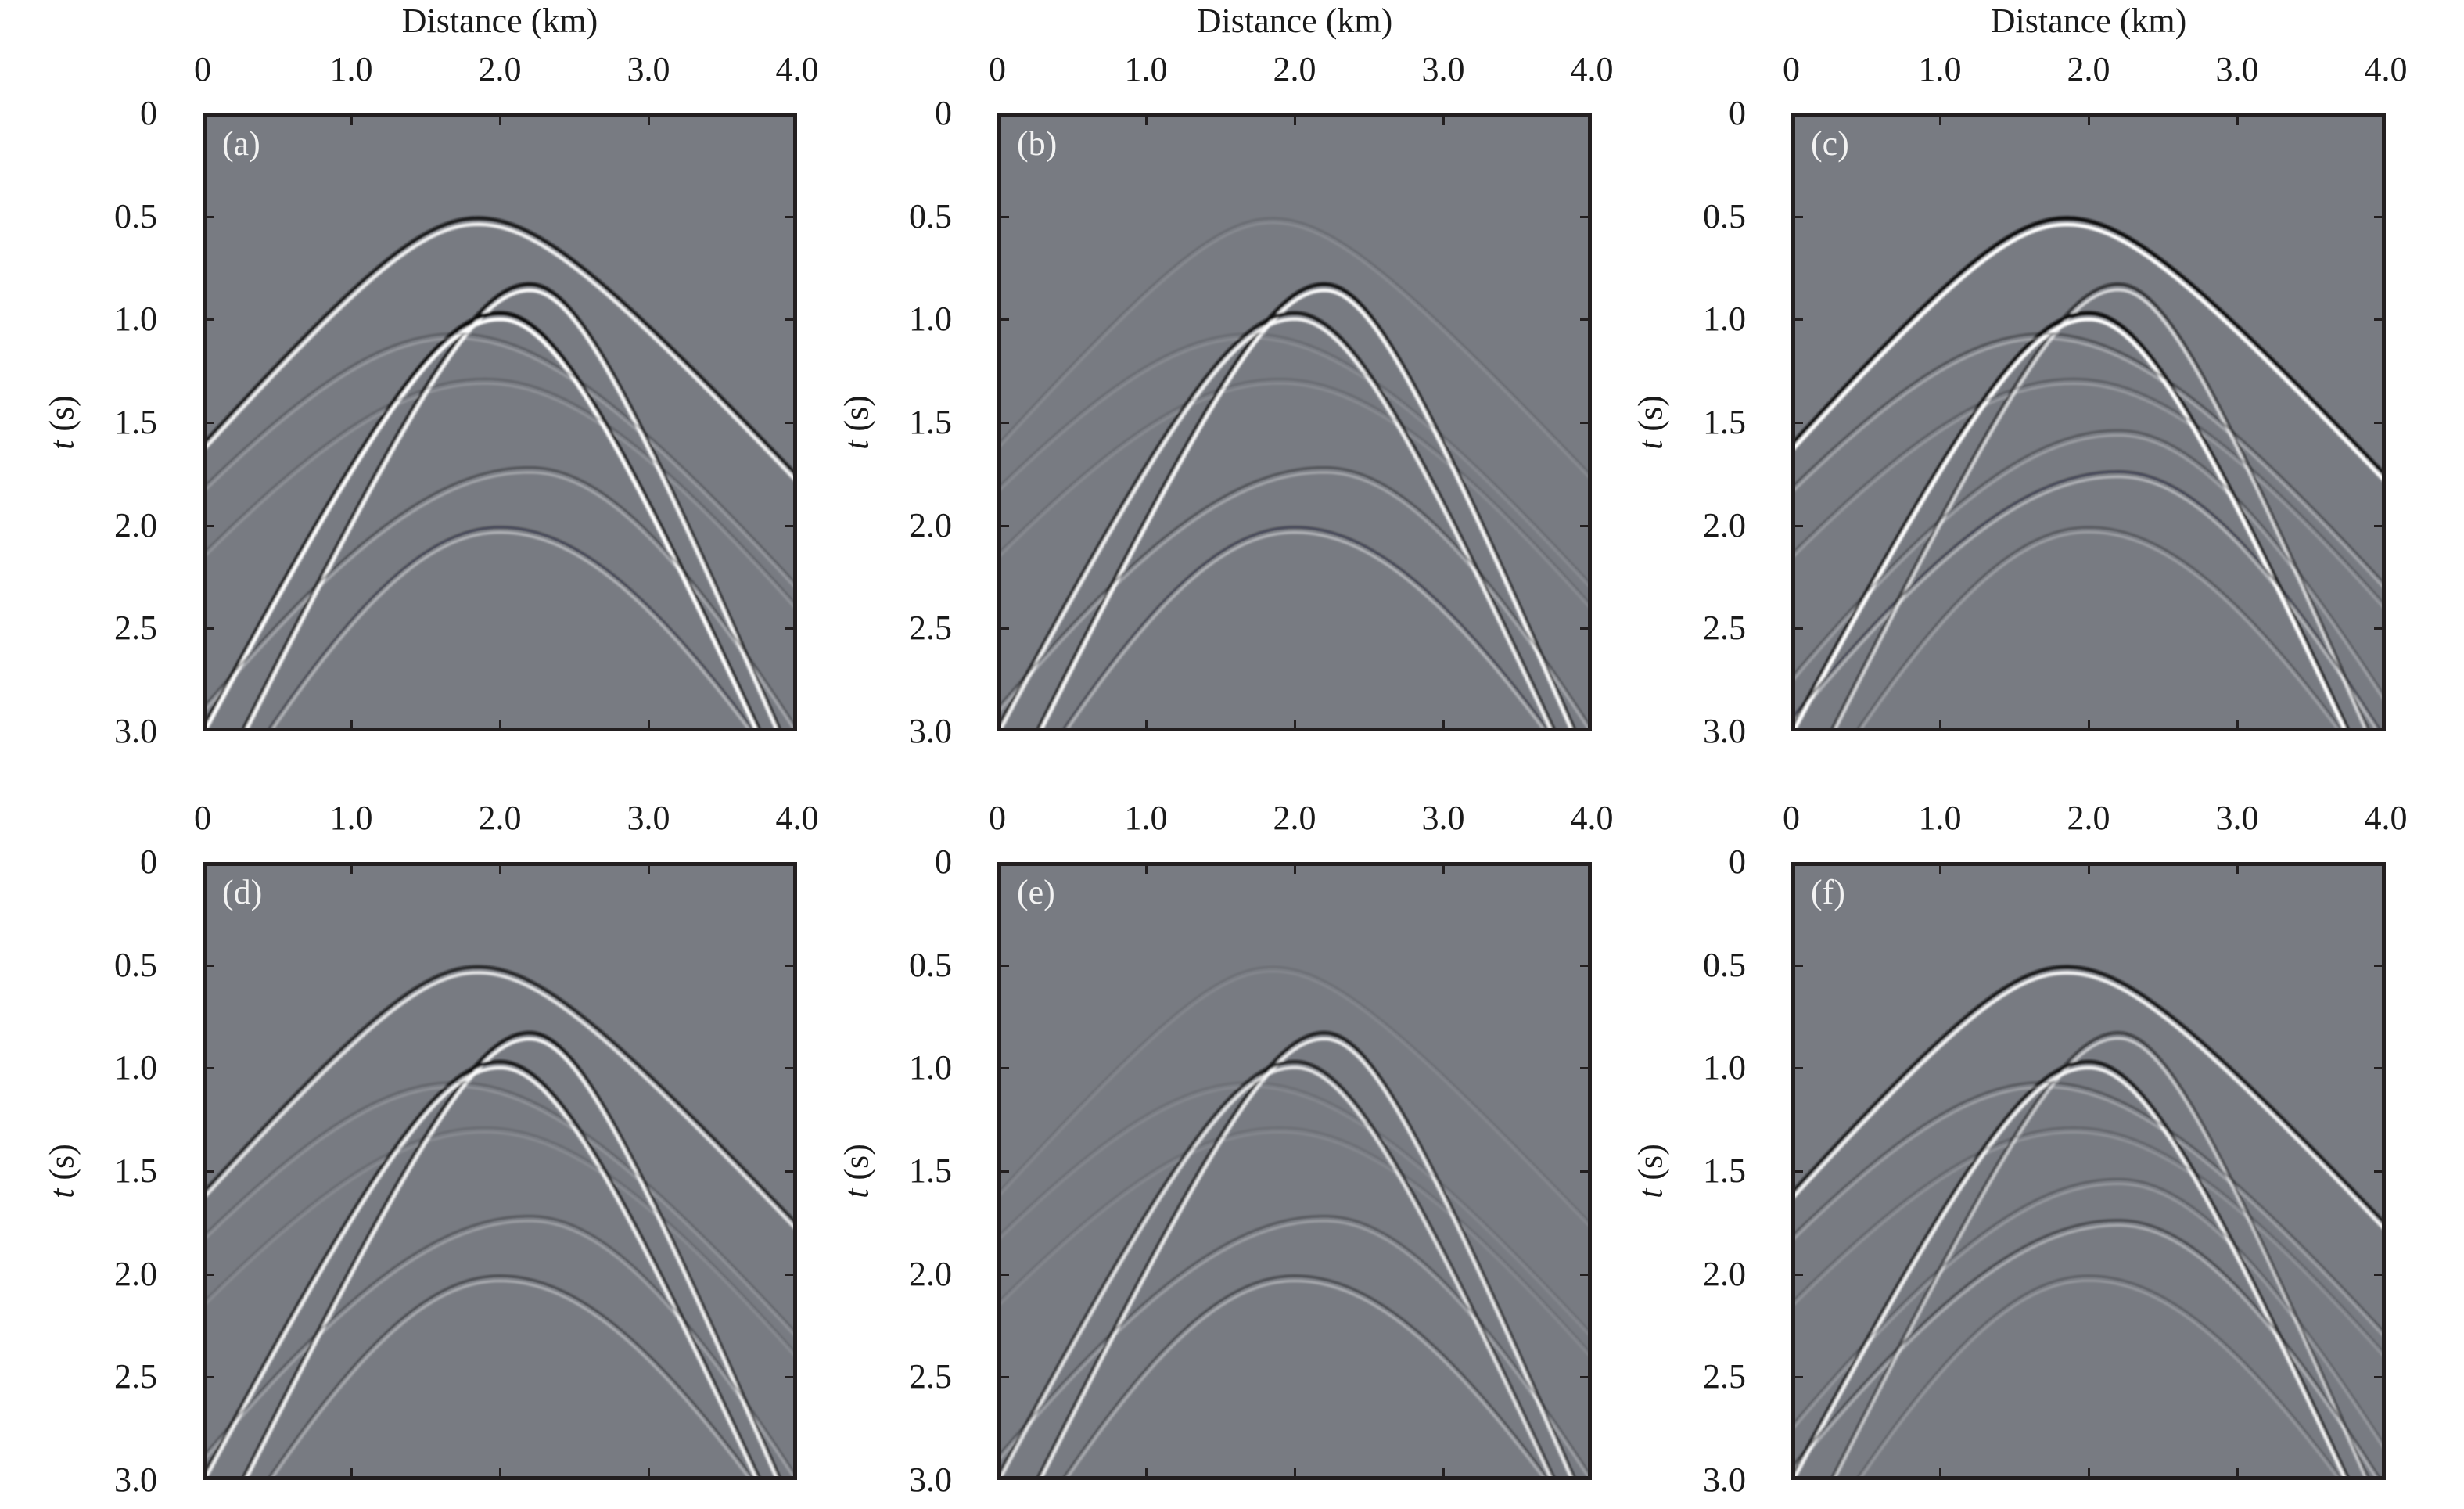 The width and height of the screenshot is (2464, 1509). I want to click on seismic-section: (f), so click(2088, 1171).